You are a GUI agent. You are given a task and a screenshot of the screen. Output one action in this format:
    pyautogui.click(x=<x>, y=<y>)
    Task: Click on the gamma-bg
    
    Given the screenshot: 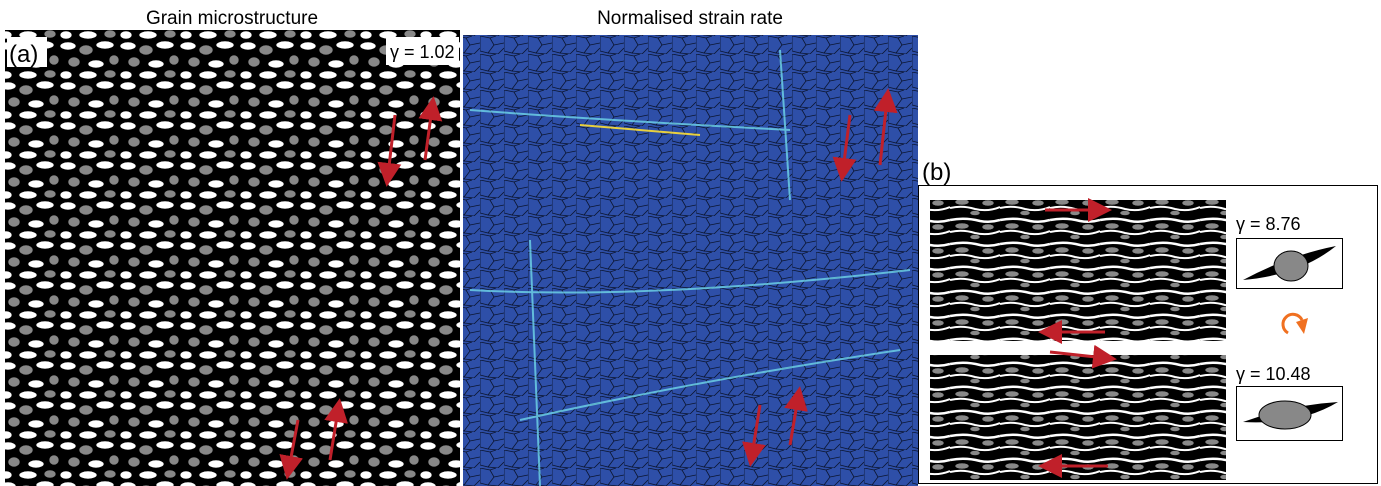 What is the action you would take?
    pyautogui.click(x=422, y=51)
    